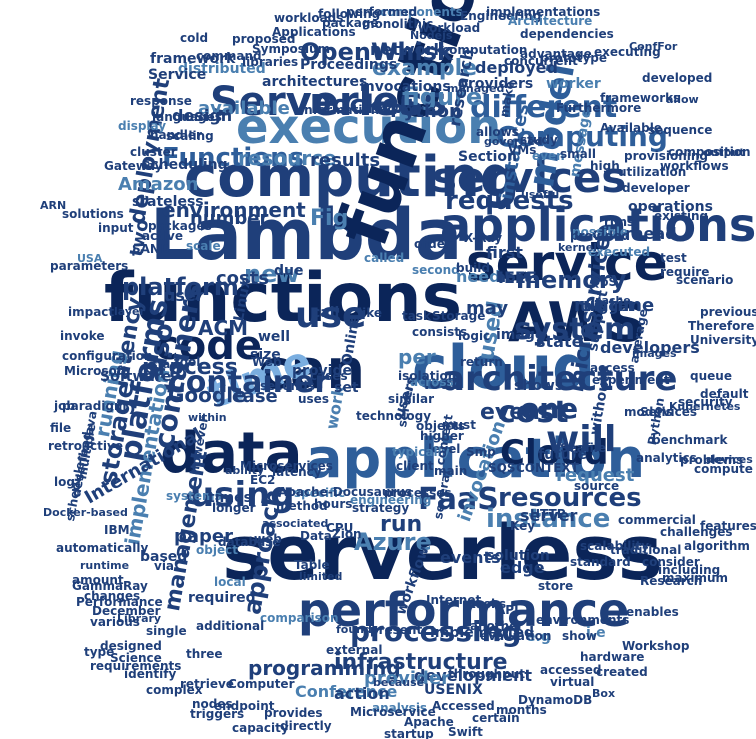  What do you see at coordinates (696, 532) in the screenshot?
I see `word-challenges: challenges` at bounding box center [696, 532].